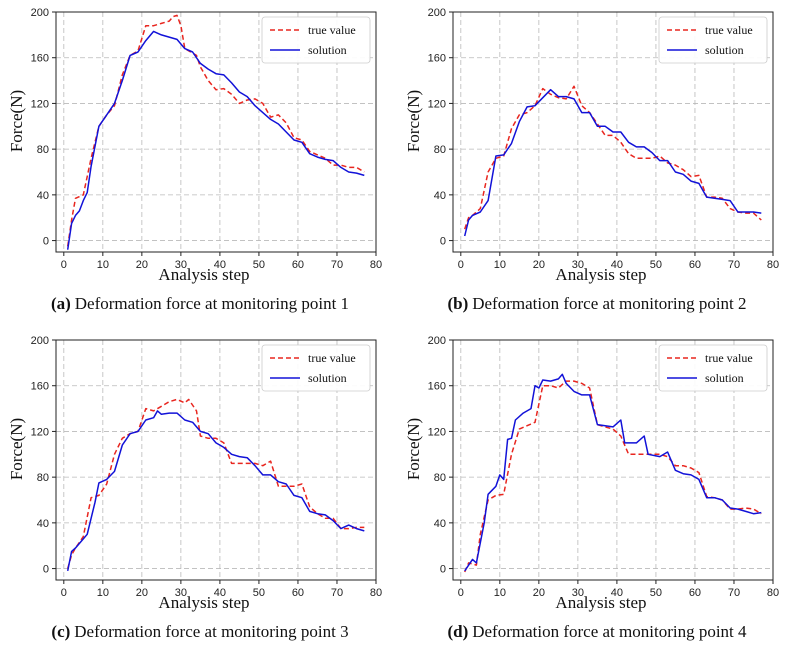 This screenshot has height=656, width=794. I want to click on caption-text: Deformation force at monitoring point 3, so click(211, 631).